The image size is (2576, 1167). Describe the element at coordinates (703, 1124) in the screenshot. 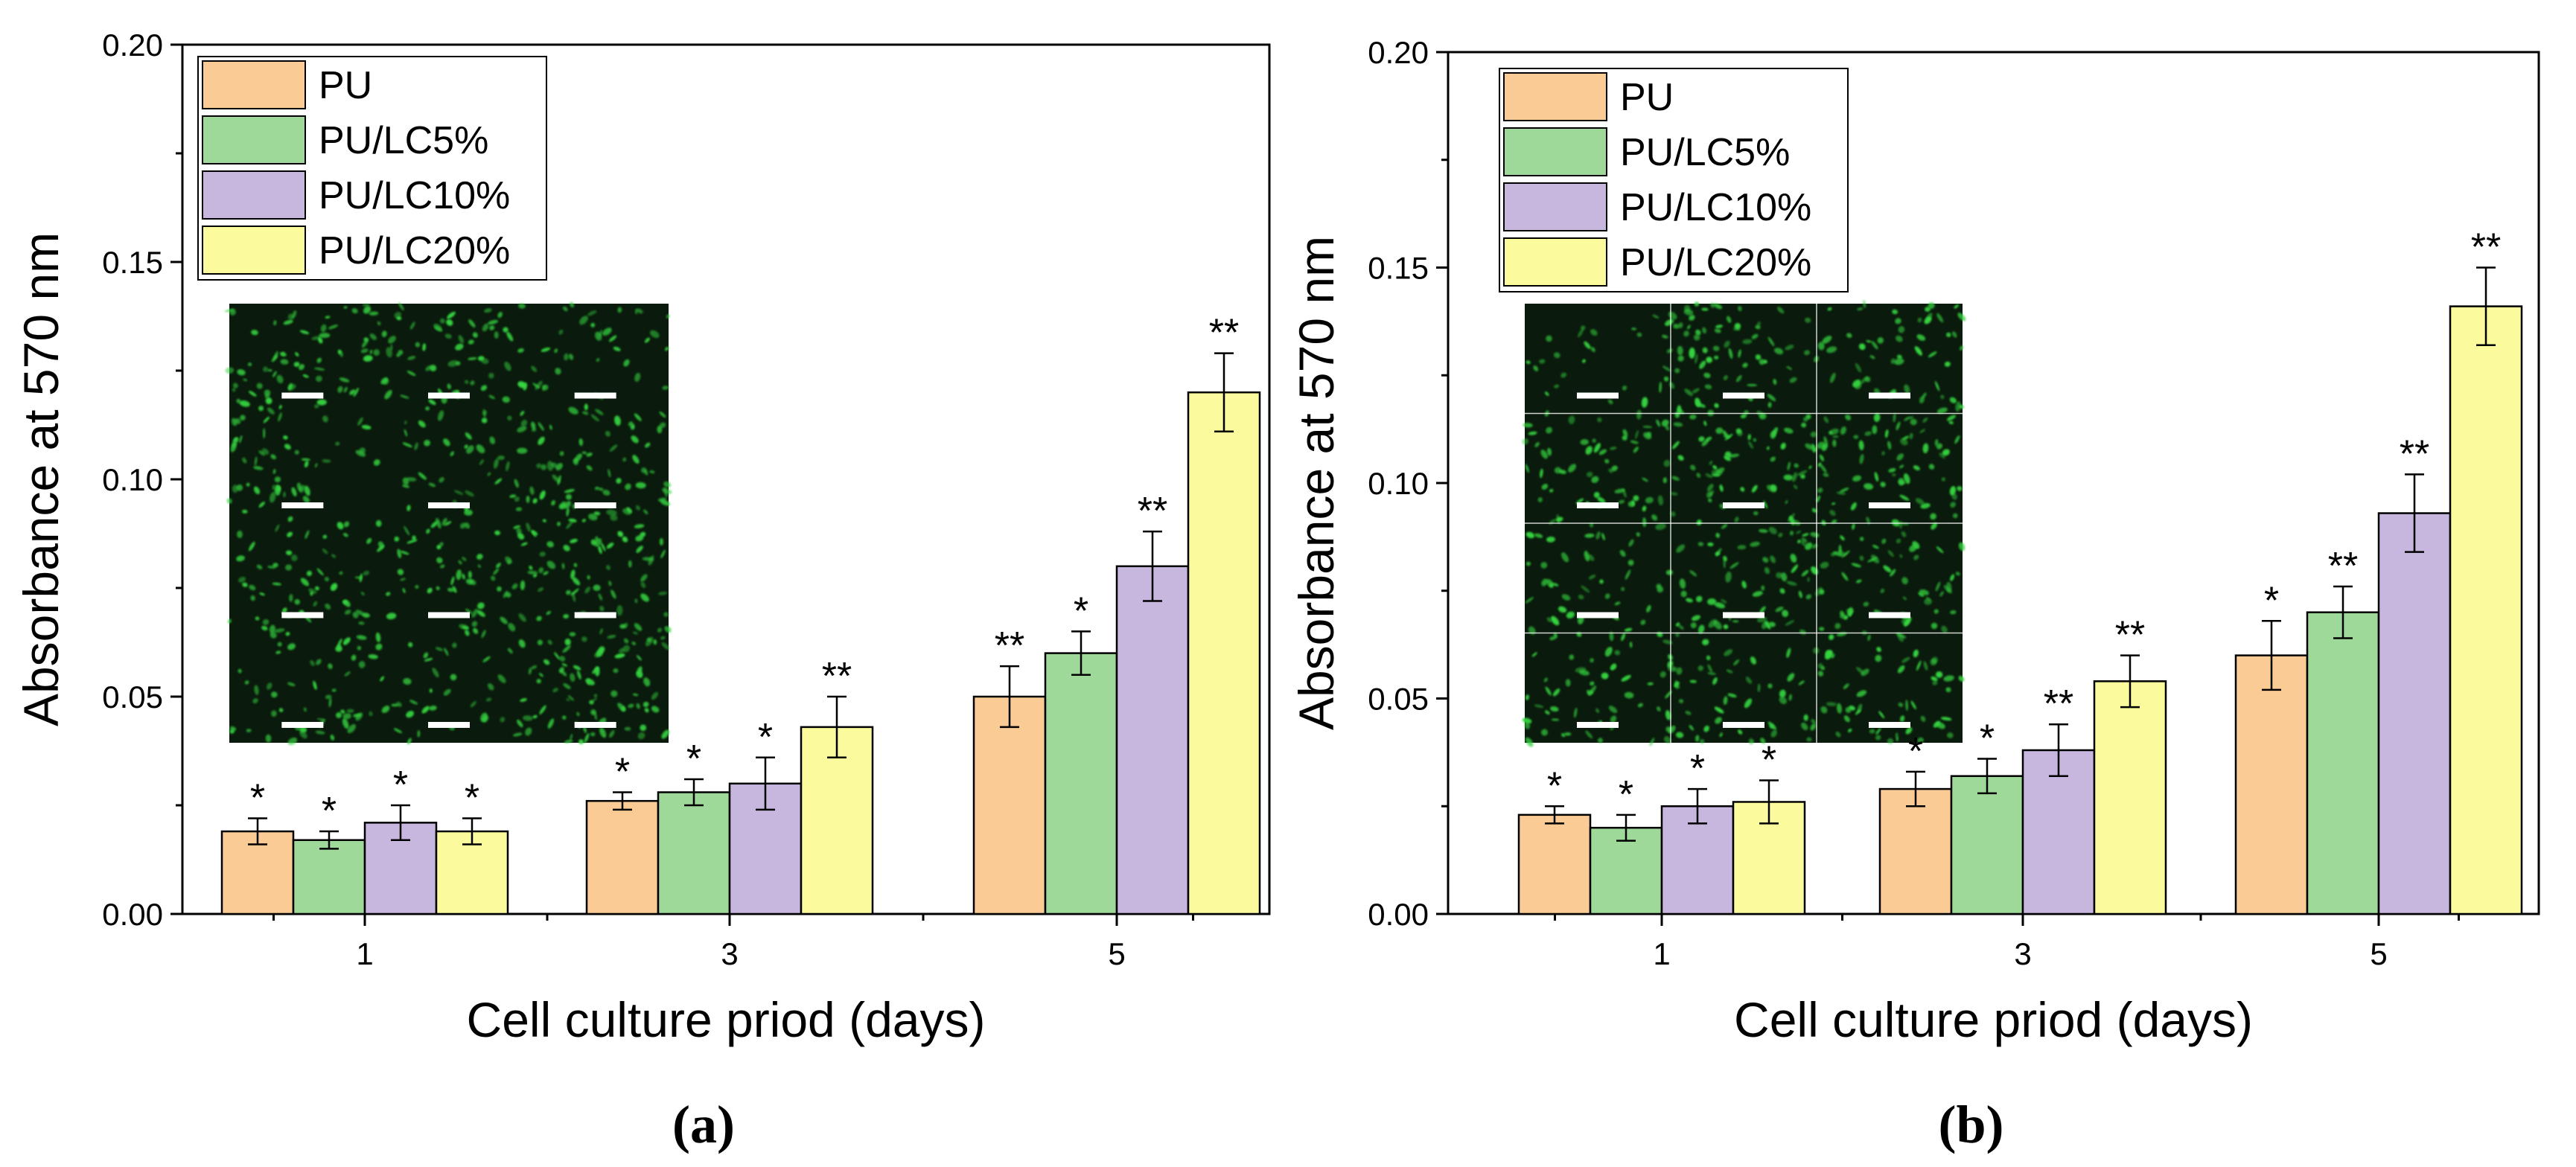

I see `panel-label-a: (a)` at that location.